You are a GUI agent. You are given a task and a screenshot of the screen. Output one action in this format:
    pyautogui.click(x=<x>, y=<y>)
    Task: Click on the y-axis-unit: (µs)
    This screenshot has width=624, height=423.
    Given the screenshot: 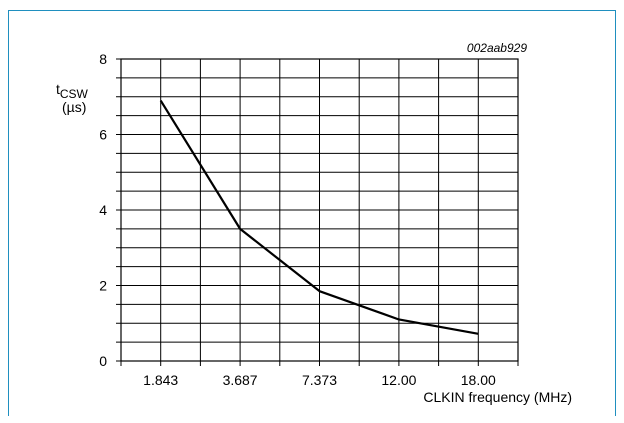 What is the action you would take?
    pyautogui.click(x=74, y=107)
    